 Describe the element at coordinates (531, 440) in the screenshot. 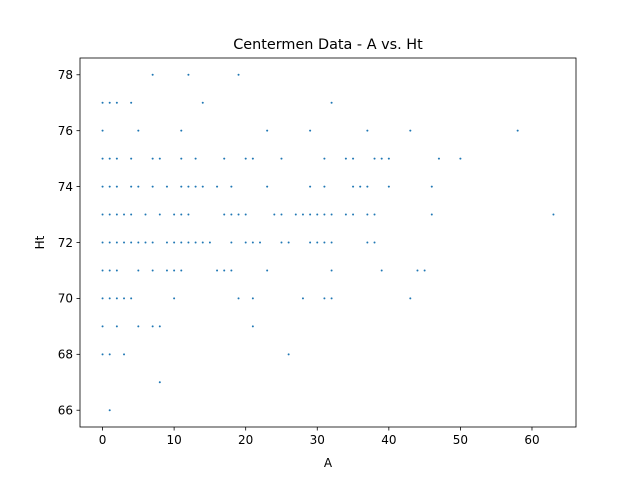

I see `x-tick-label: 60` at that location.